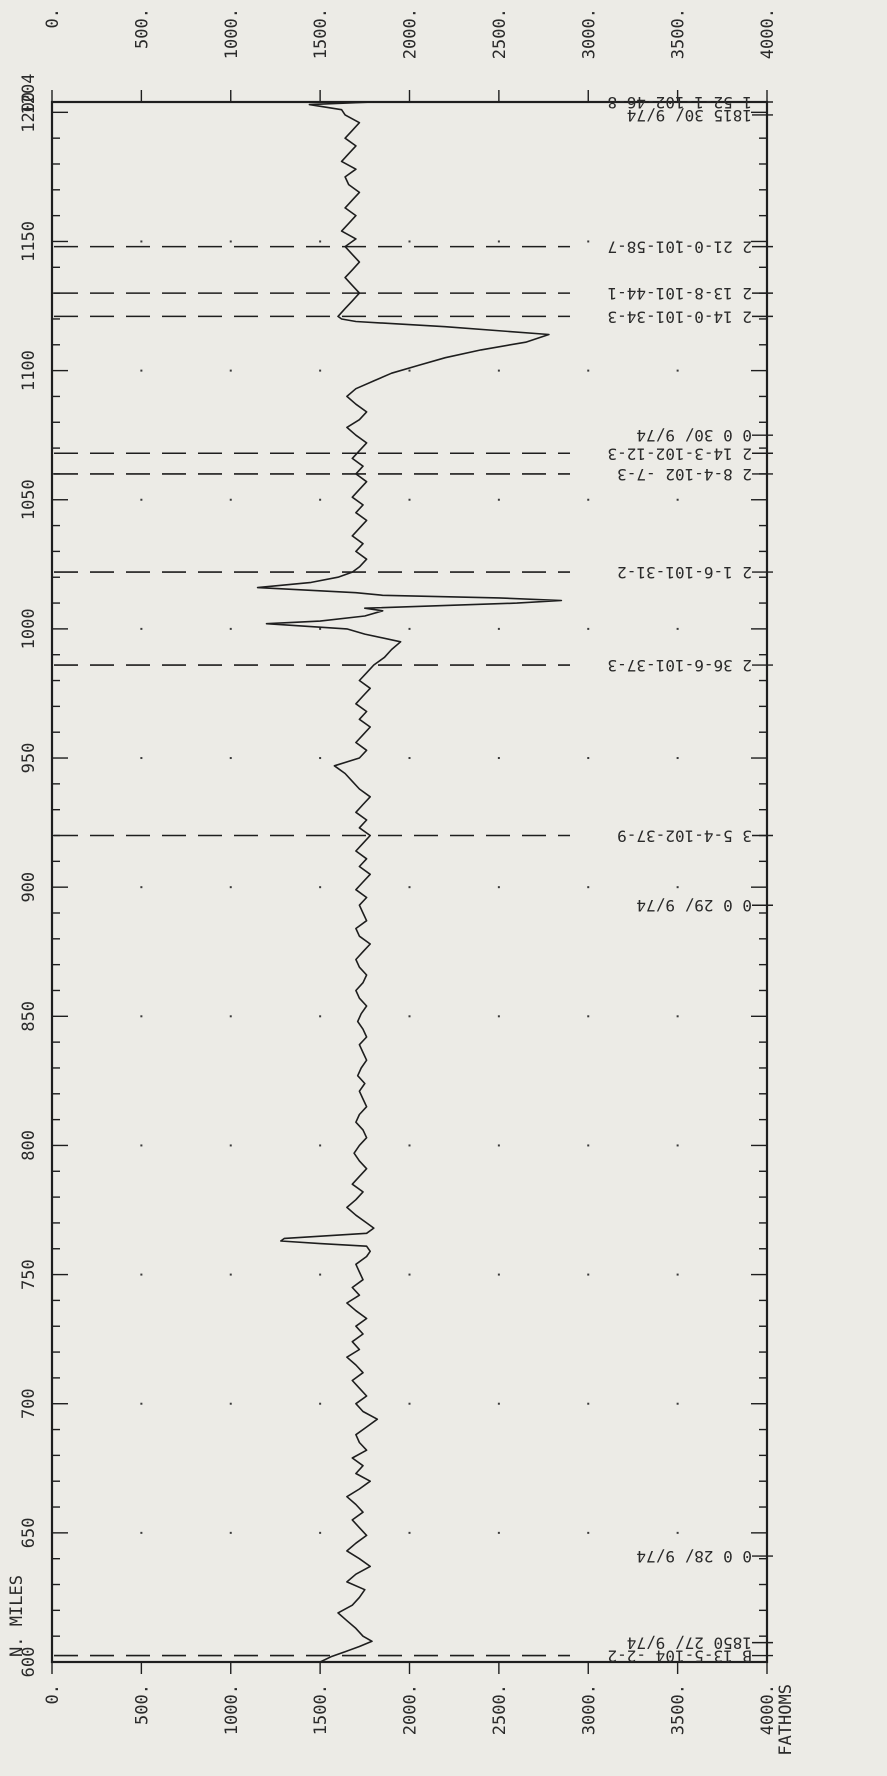  I want to click on annotation-label: 1 52-1-102-46-8, so click(680, 102).